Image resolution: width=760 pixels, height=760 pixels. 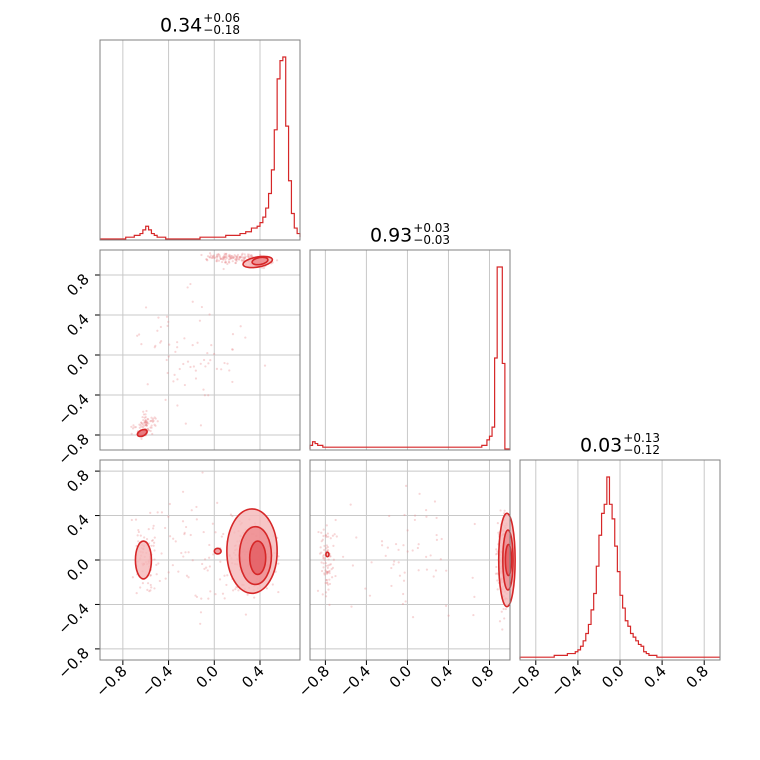 I want to click on x-tick-label: −0.4, so click(x=566, y=681).